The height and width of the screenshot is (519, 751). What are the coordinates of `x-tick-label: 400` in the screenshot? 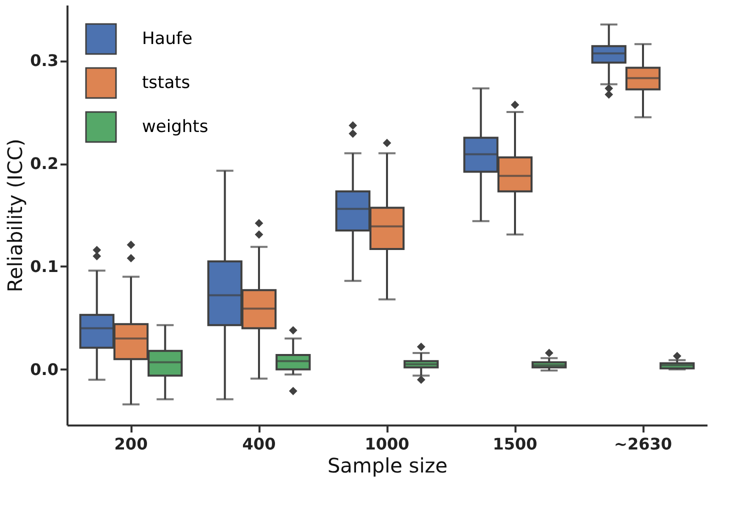 It's located at (259, 444).